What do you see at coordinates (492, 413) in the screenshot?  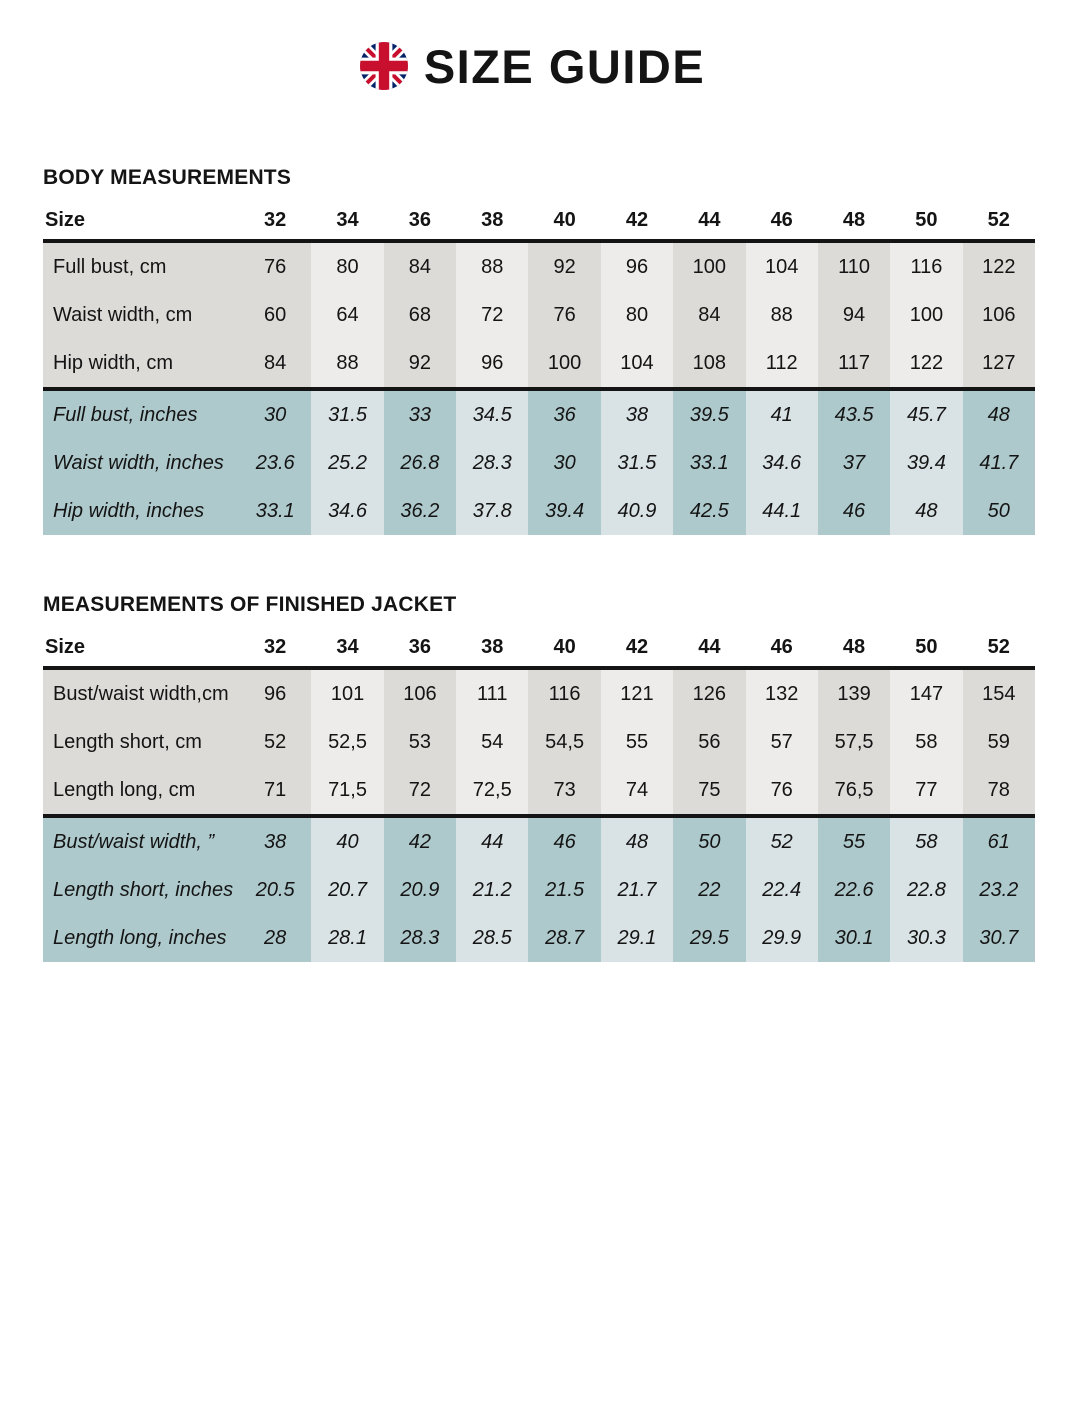 I see `measurement-value: 34.5` at bounding box center [492, 413].